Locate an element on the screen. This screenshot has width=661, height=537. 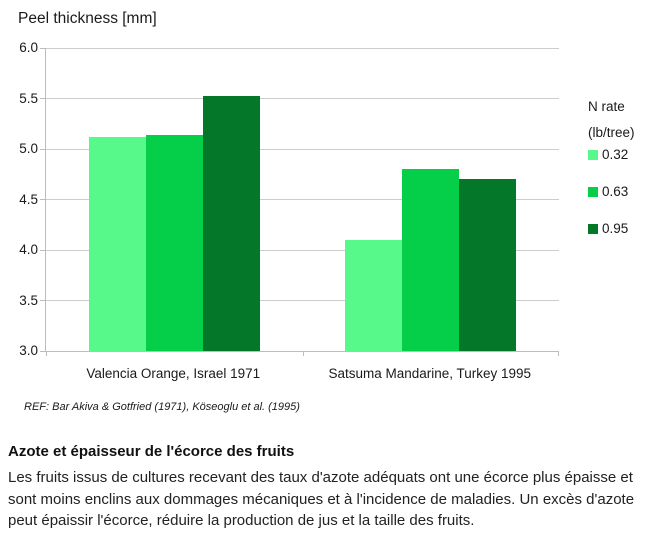
y-tick-label: 3.5 is located at coordinates (28, 300).